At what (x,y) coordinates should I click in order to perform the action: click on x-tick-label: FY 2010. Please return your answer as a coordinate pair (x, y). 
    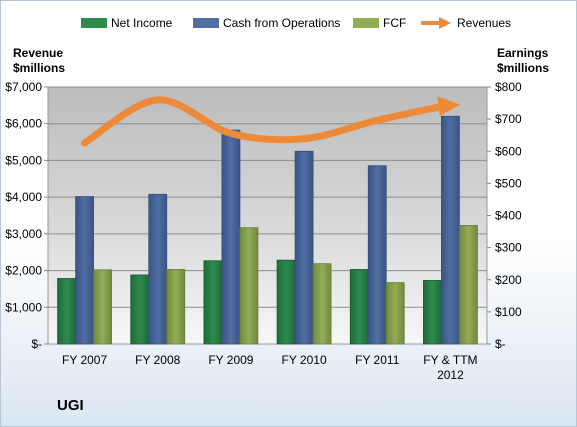
    Looking at the image, I should click on (304, 360).